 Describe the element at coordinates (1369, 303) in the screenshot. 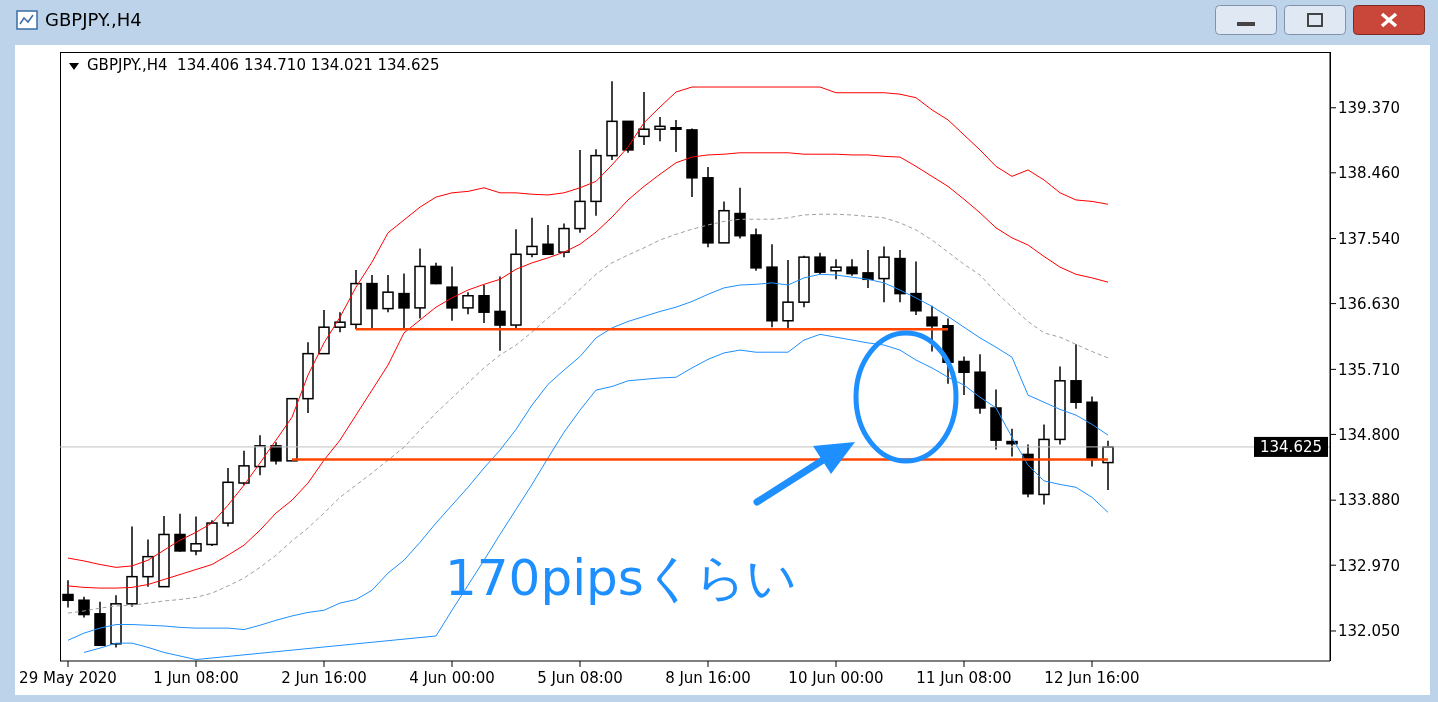

I see `y-tick-label: 136.630` at that location.